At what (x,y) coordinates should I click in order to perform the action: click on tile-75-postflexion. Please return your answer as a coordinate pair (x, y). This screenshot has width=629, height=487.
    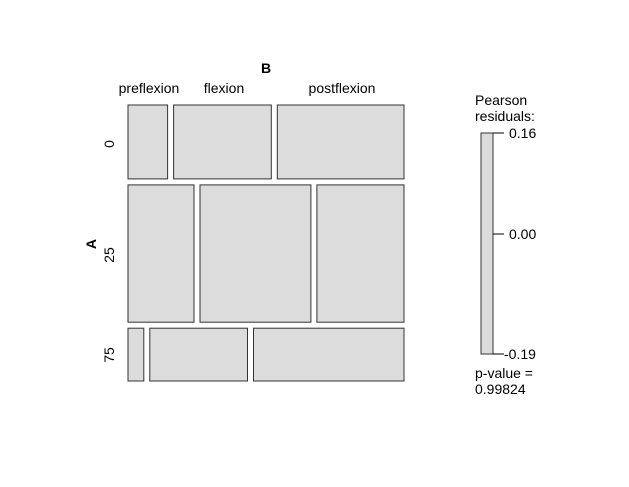
    Looking at the image, I should click on (329, 354).